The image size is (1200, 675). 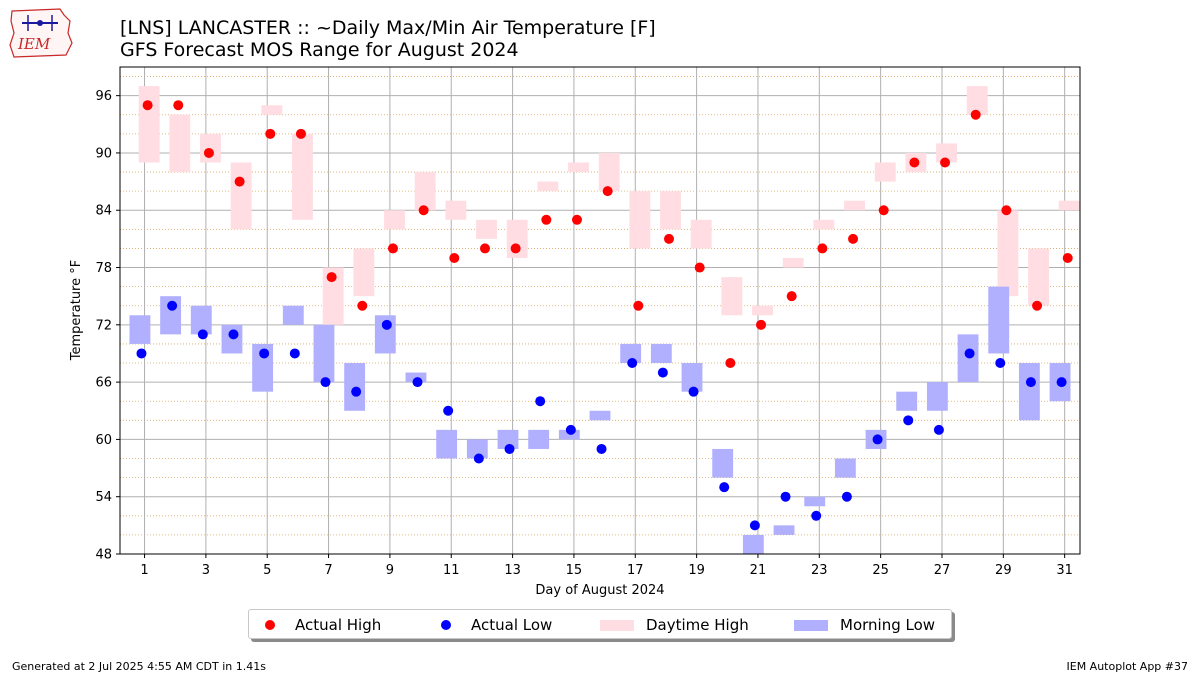 I want to click on y-tick-label: 54, so click(x=103, y=497).